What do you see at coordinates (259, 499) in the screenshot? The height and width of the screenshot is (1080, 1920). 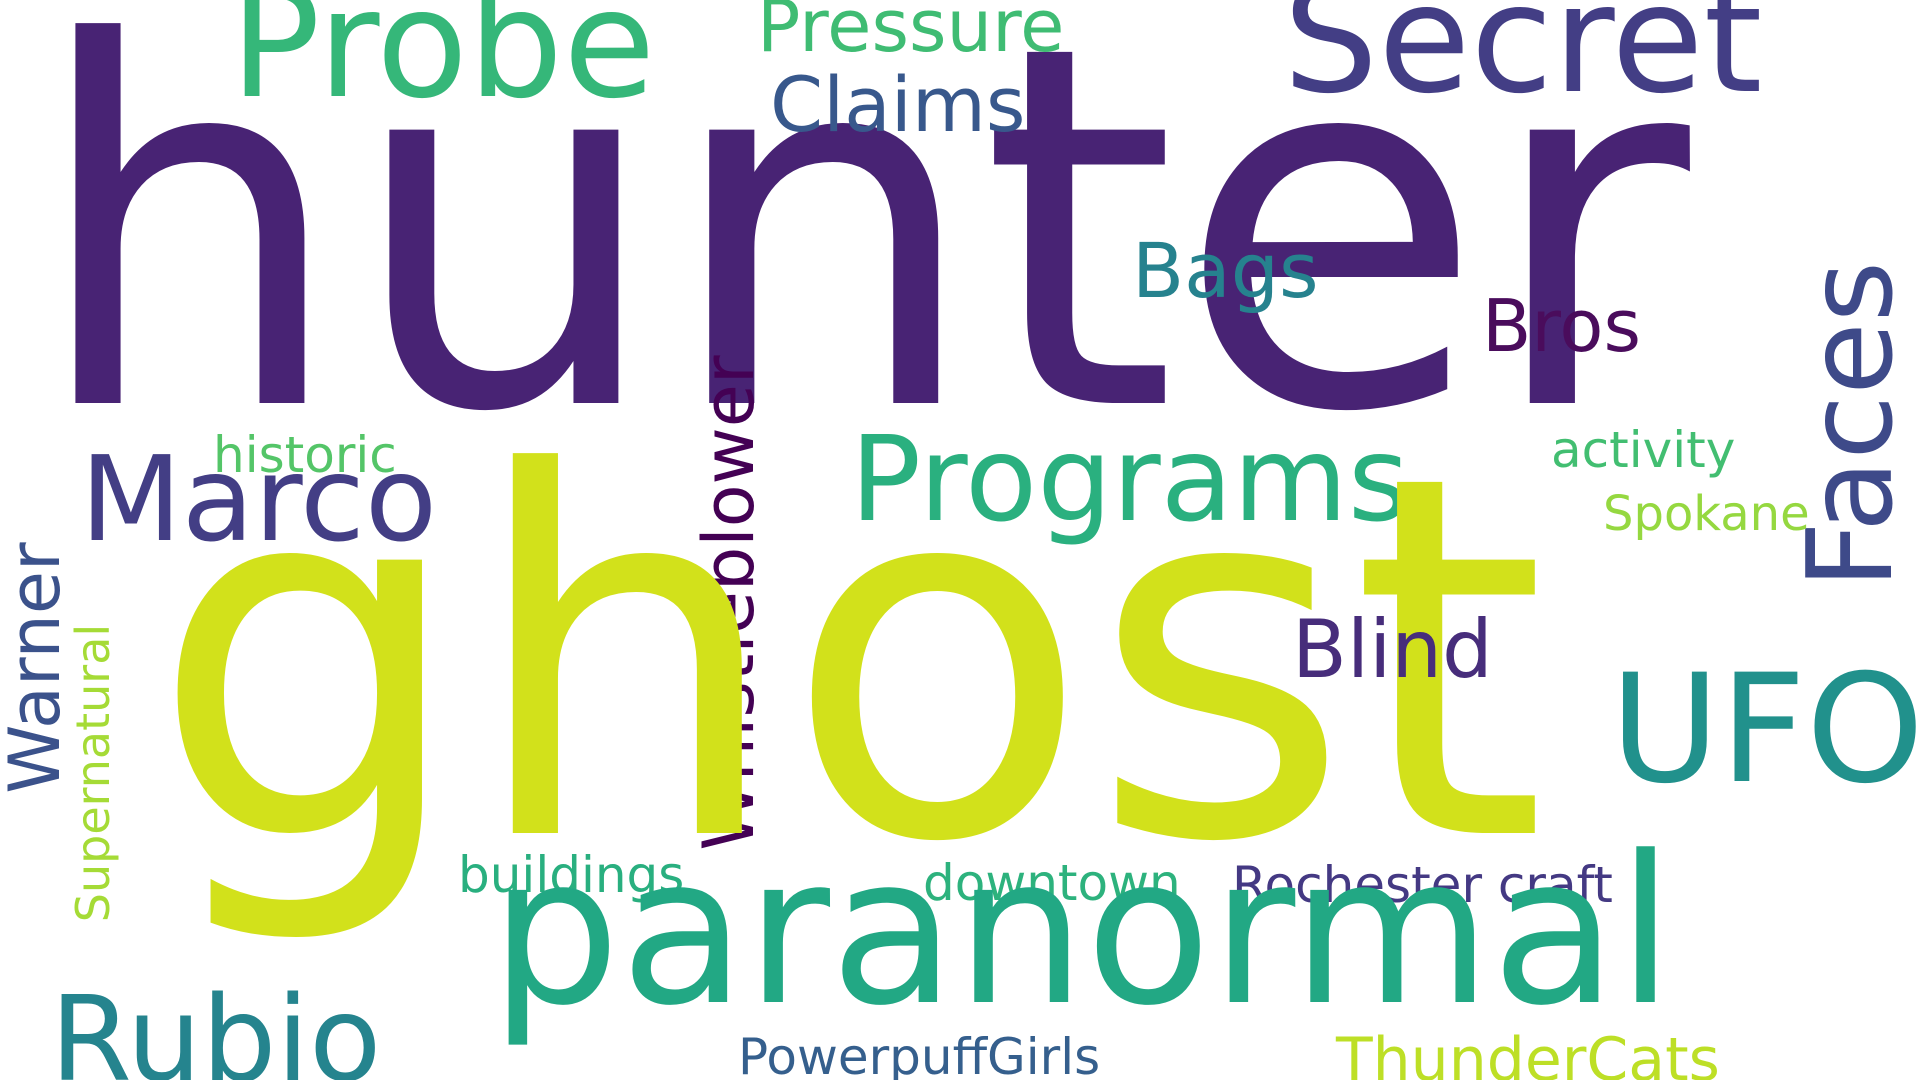 I see `word-marco: Marco` at bounding box center [259, 499].